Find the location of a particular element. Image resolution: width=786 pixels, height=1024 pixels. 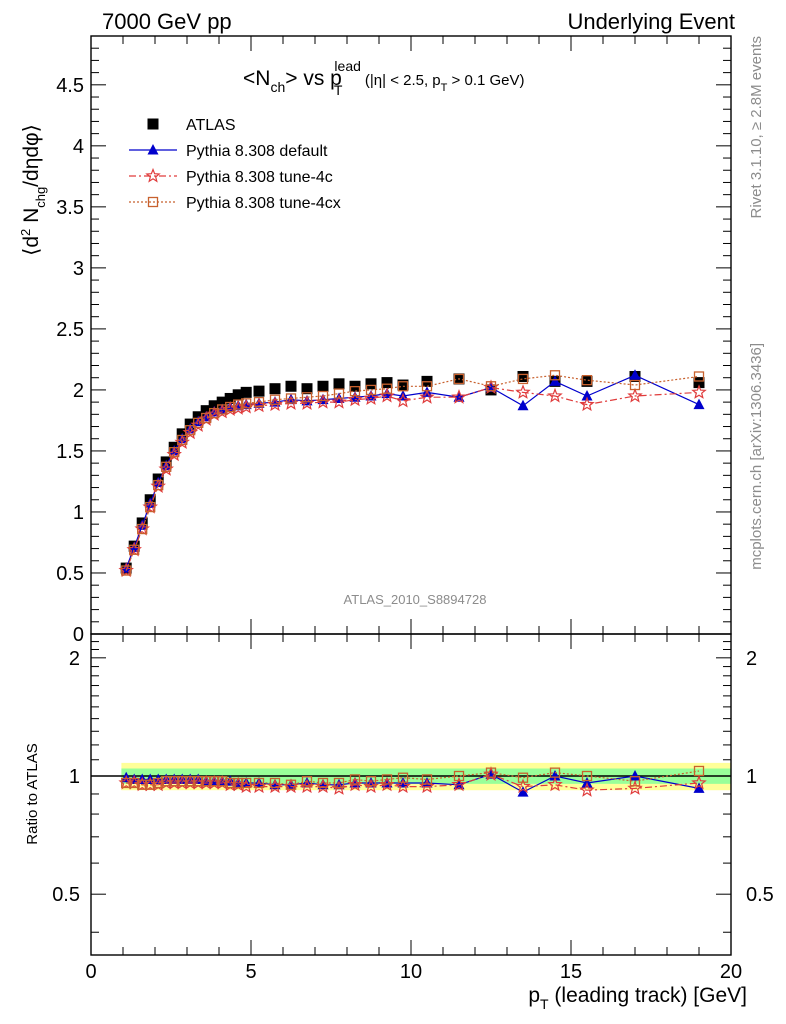

legend-marker-atlas is located at coordinates (153, 124).